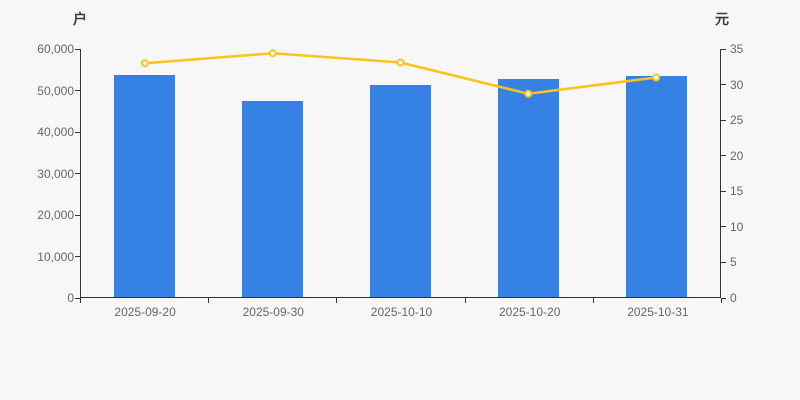 The image size is (800, 400). Describe the element at coordinates (737, 120) in the screenshot. I see `y-right-tick-label: 25` at that location.